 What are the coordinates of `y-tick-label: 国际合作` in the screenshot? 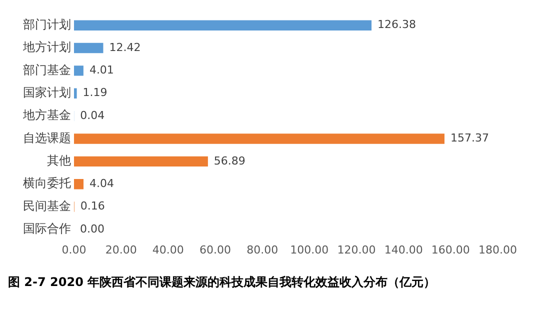 It's located at (47, 229).